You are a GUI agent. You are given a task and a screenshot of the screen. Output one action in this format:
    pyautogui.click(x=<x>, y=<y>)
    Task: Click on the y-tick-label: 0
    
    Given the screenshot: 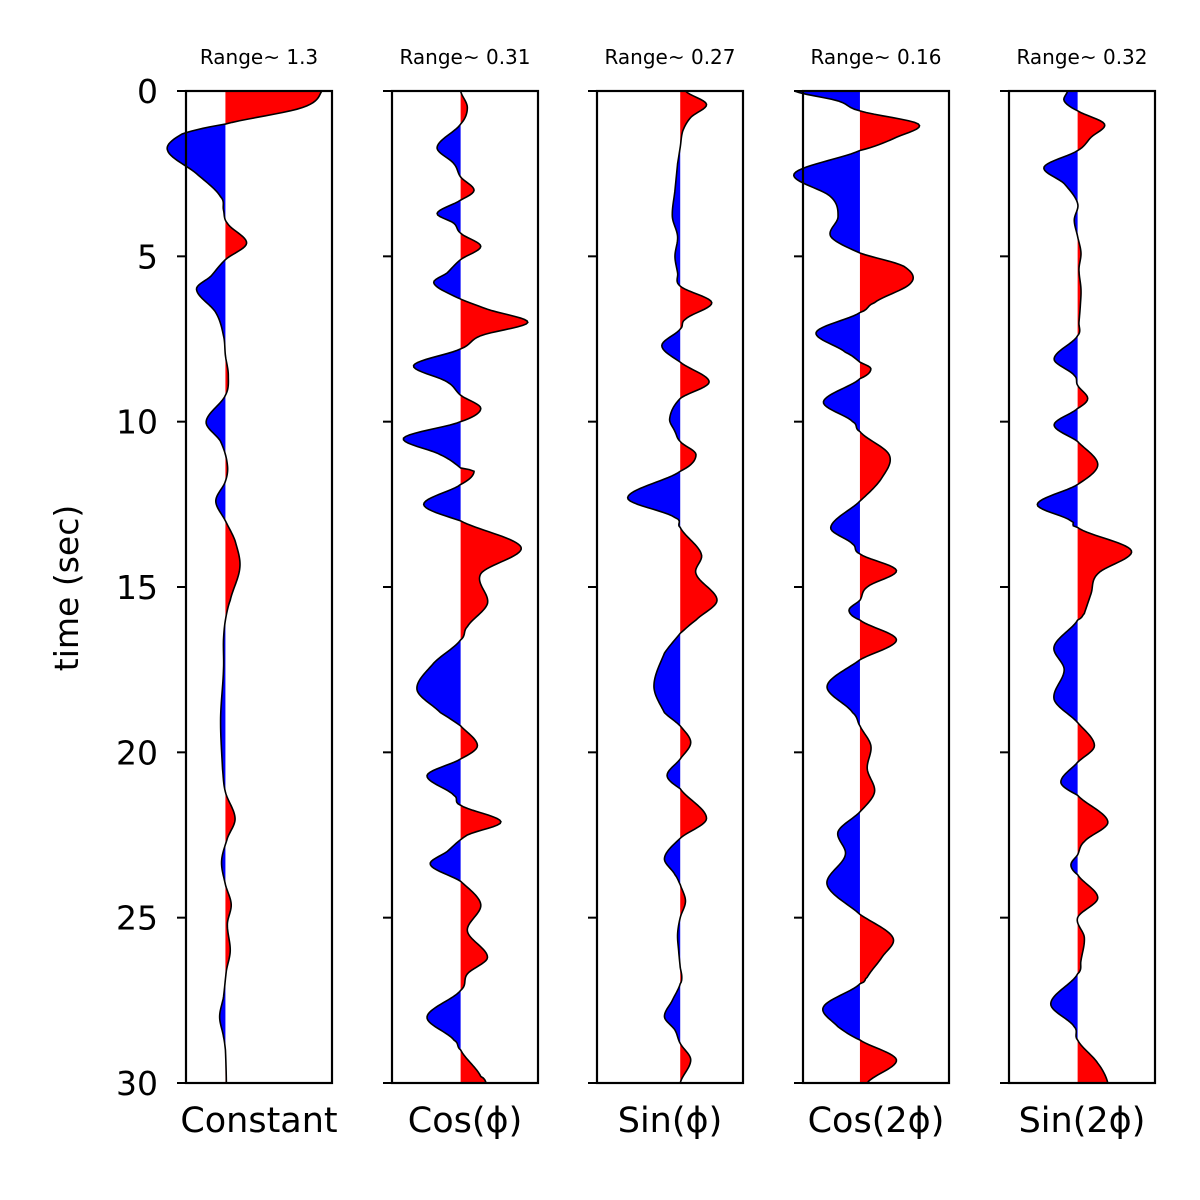 What is the action you would take?
    pyautogui.click(x=147, y=91)
    